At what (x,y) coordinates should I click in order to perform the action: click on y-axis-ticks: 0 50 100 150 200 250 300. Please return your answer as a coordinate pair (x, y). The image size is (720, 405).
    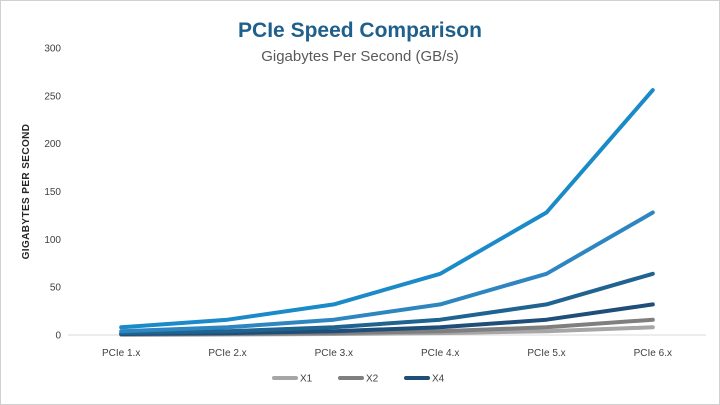
    Looking at the image, I should click on (52, 193).